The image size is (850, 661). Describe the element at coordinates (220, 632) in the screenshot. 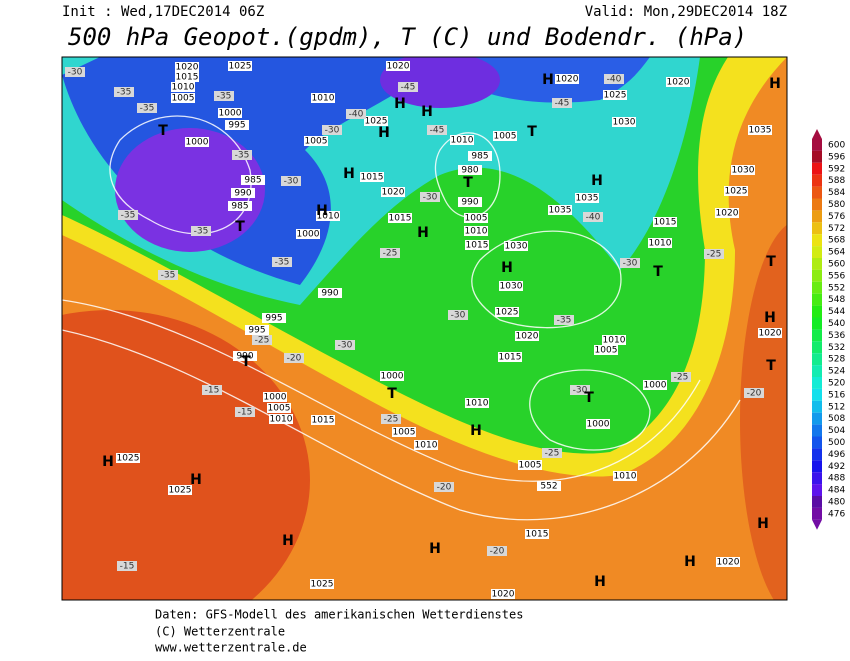

I see `footer-copyright: (C) Wetterzentrale` at that location.